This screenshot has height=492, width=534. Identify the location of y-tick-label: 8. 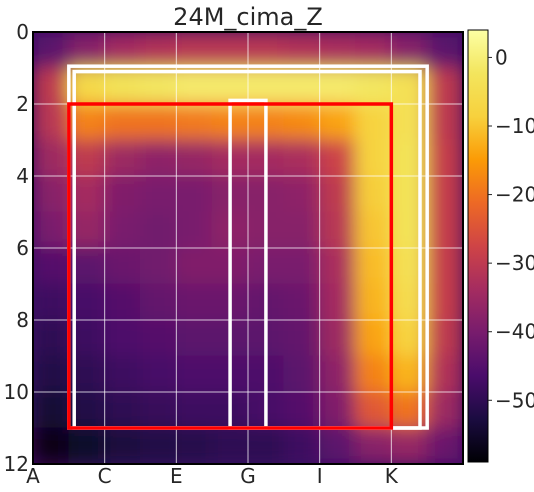
(22, 320).